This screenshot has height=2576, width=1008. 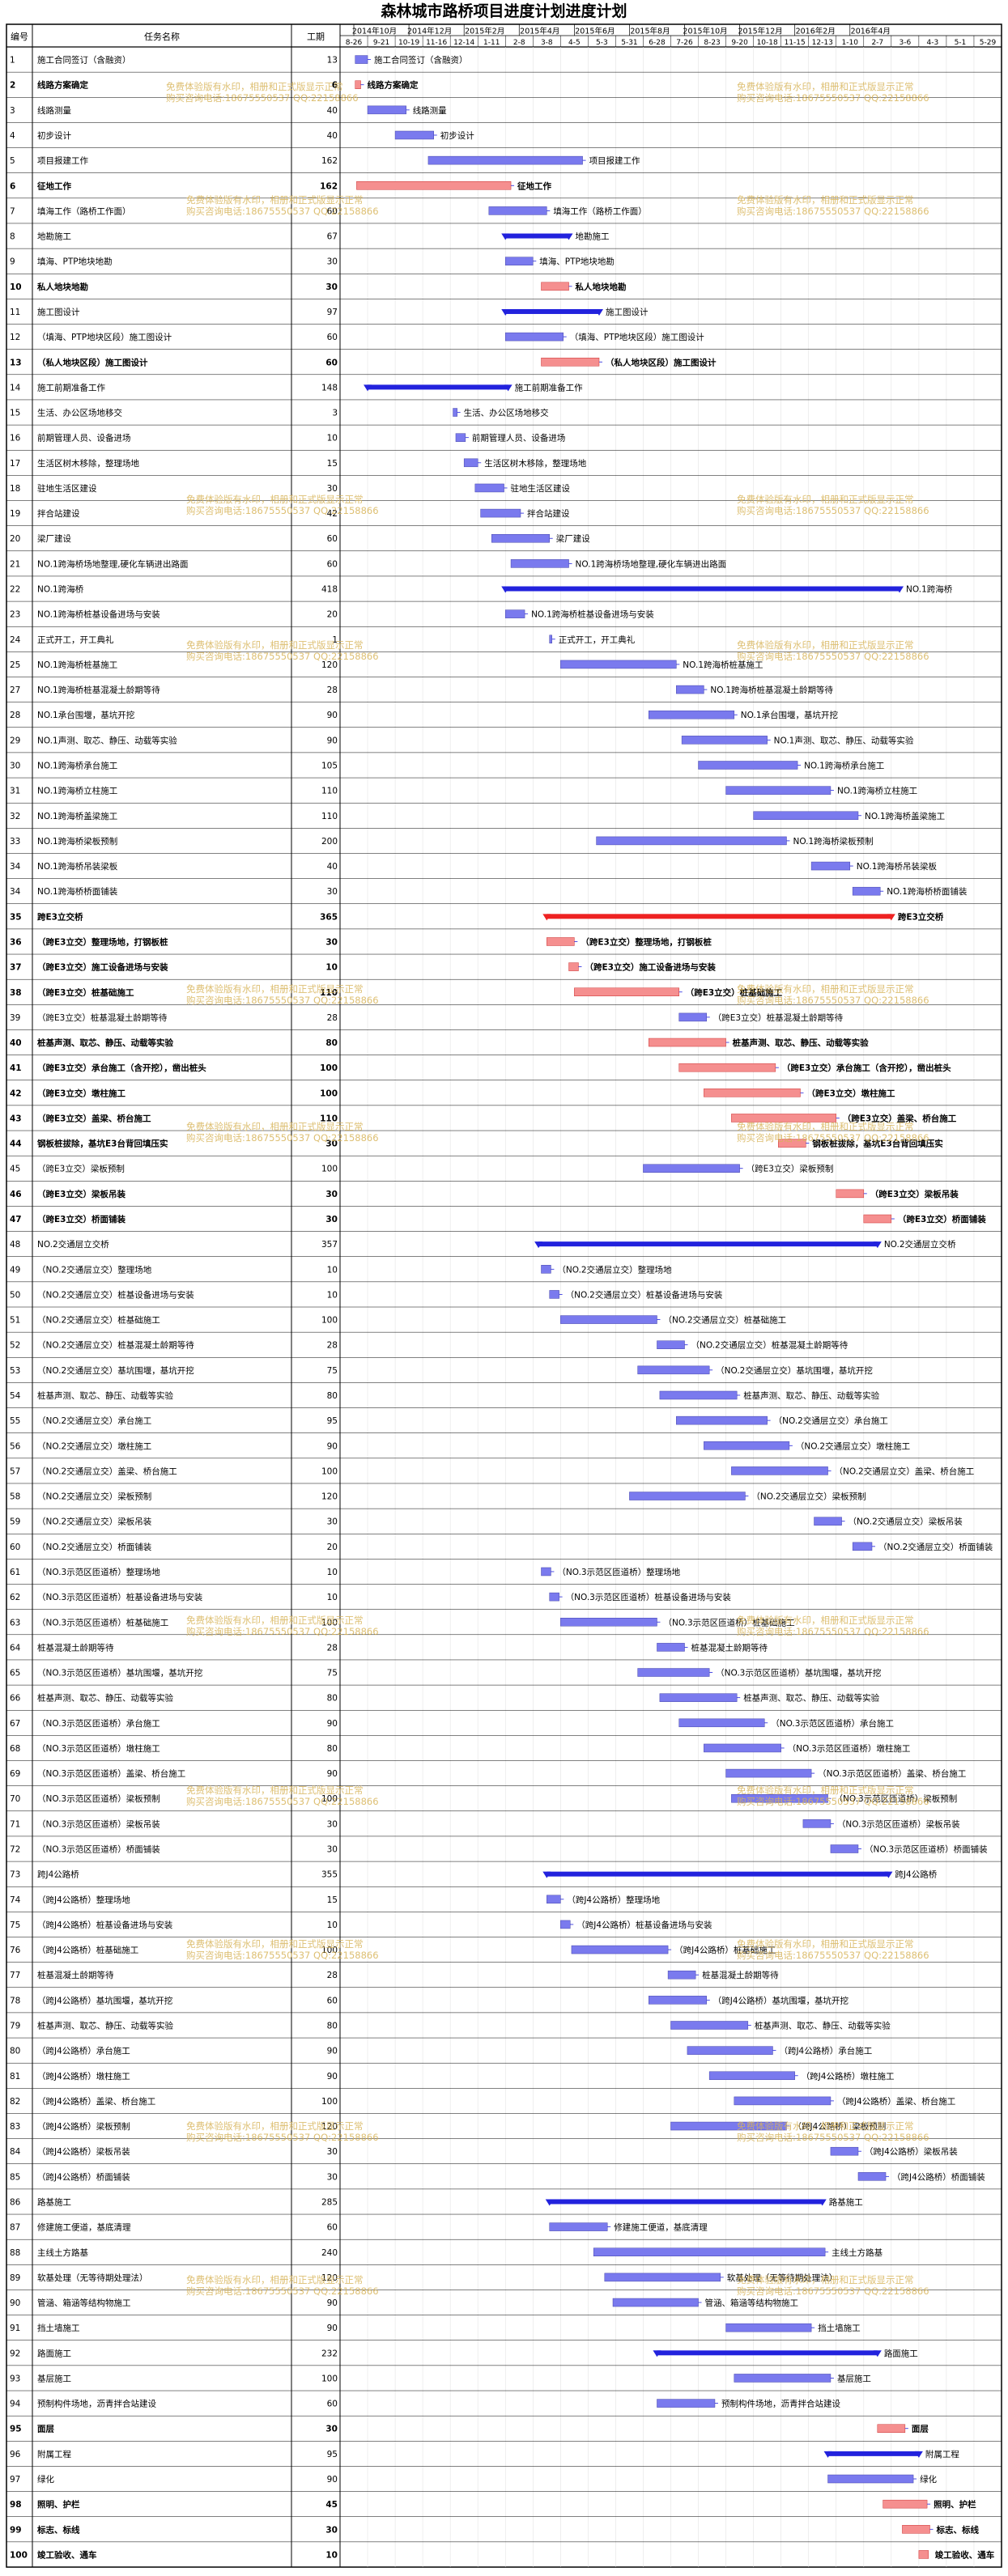 I want to click on task-duration: 105, so click(x=329, y=765).